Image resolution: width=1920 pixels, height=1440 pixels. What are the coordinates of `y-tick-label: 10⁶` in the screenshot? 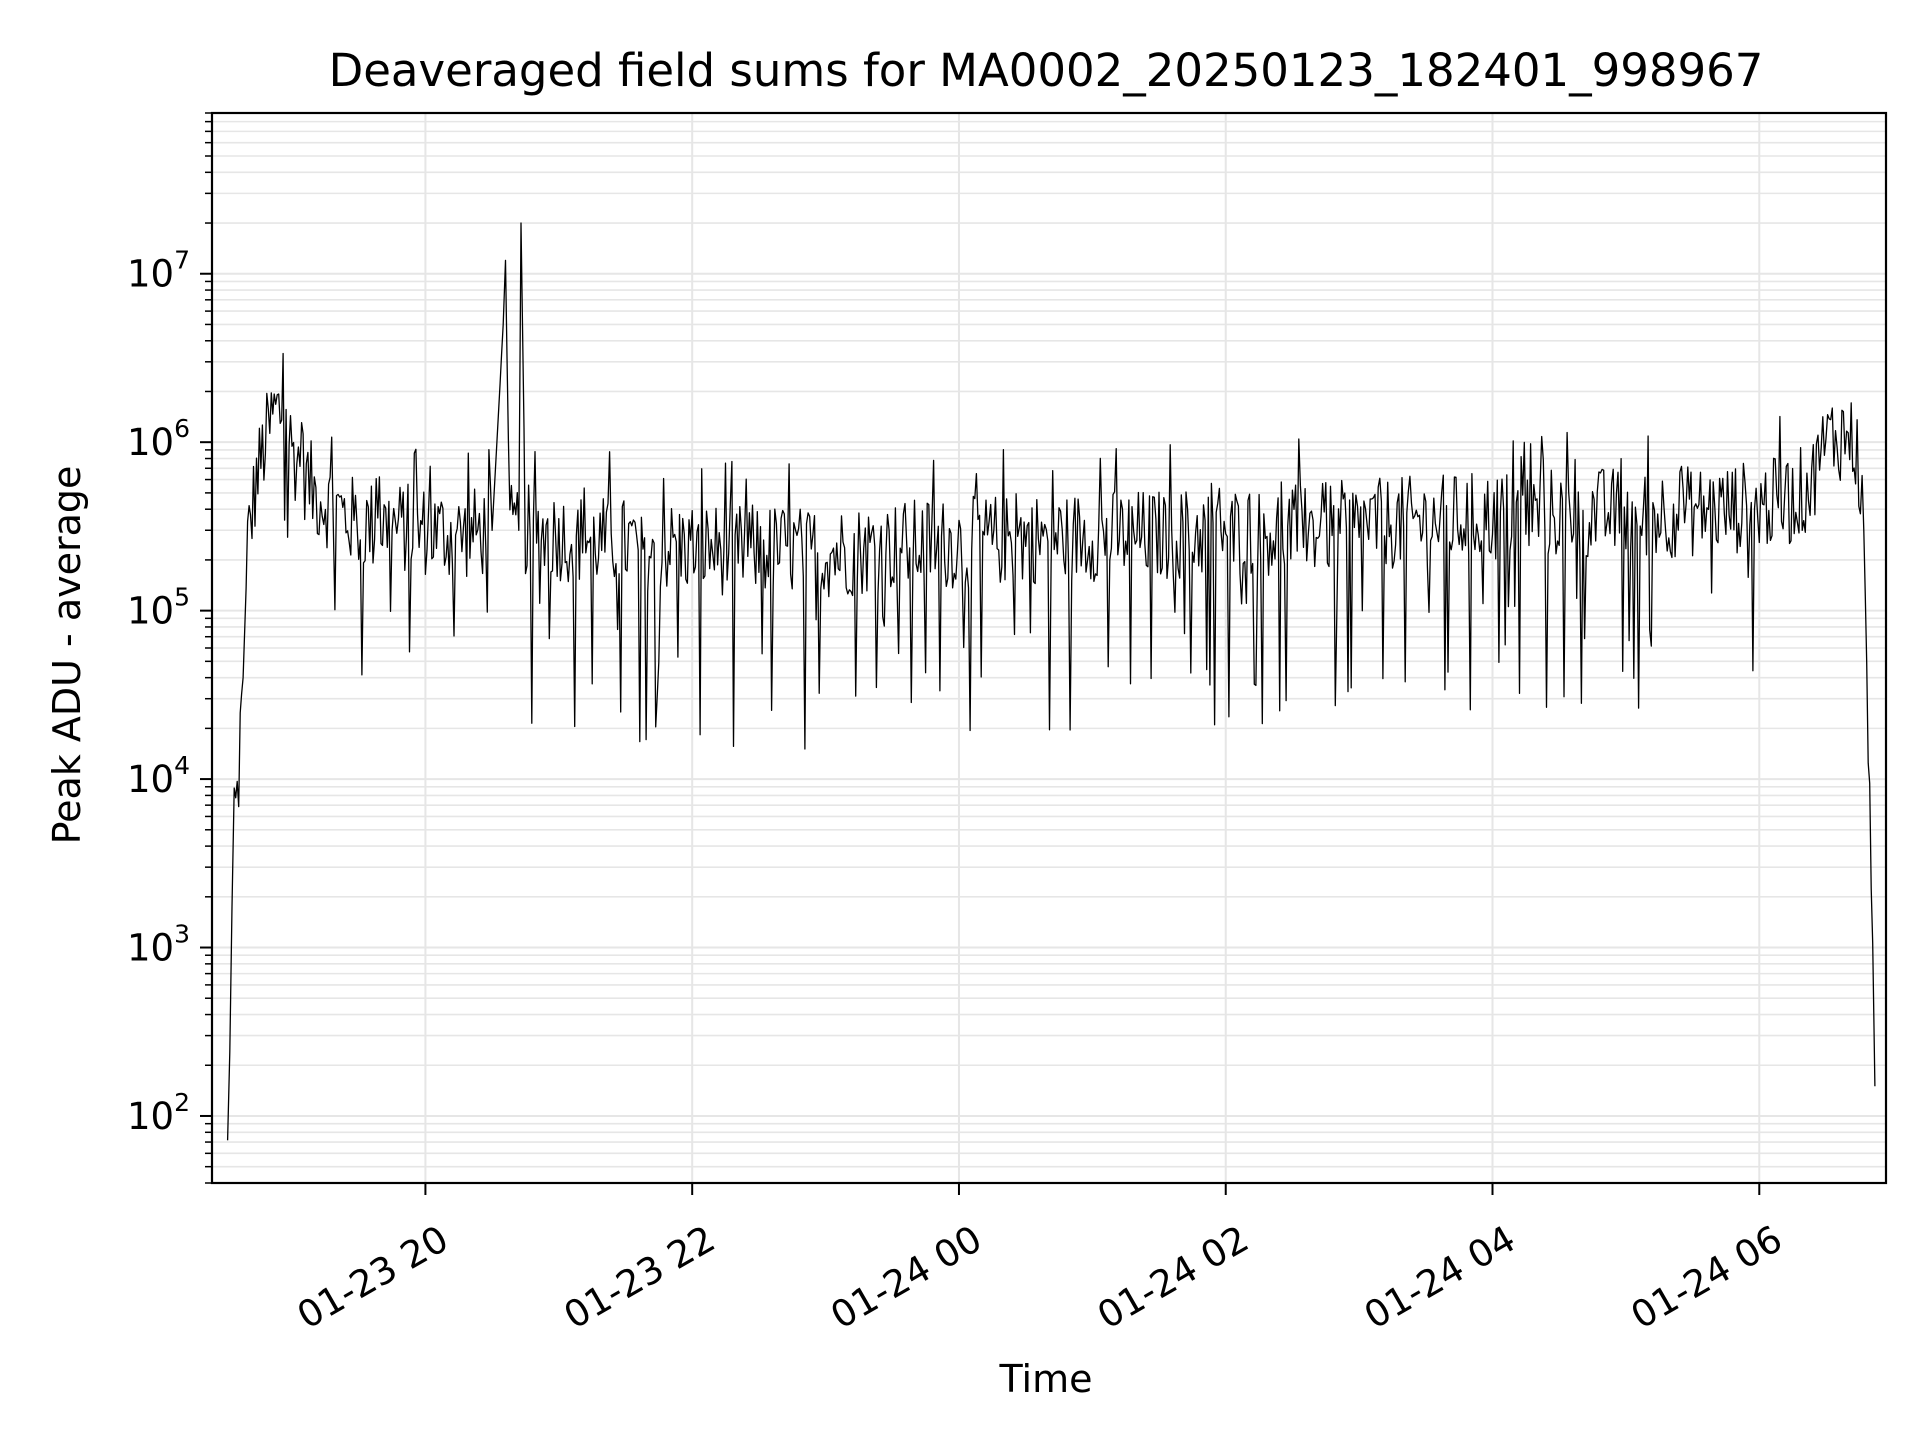 It's located at (158, 439).